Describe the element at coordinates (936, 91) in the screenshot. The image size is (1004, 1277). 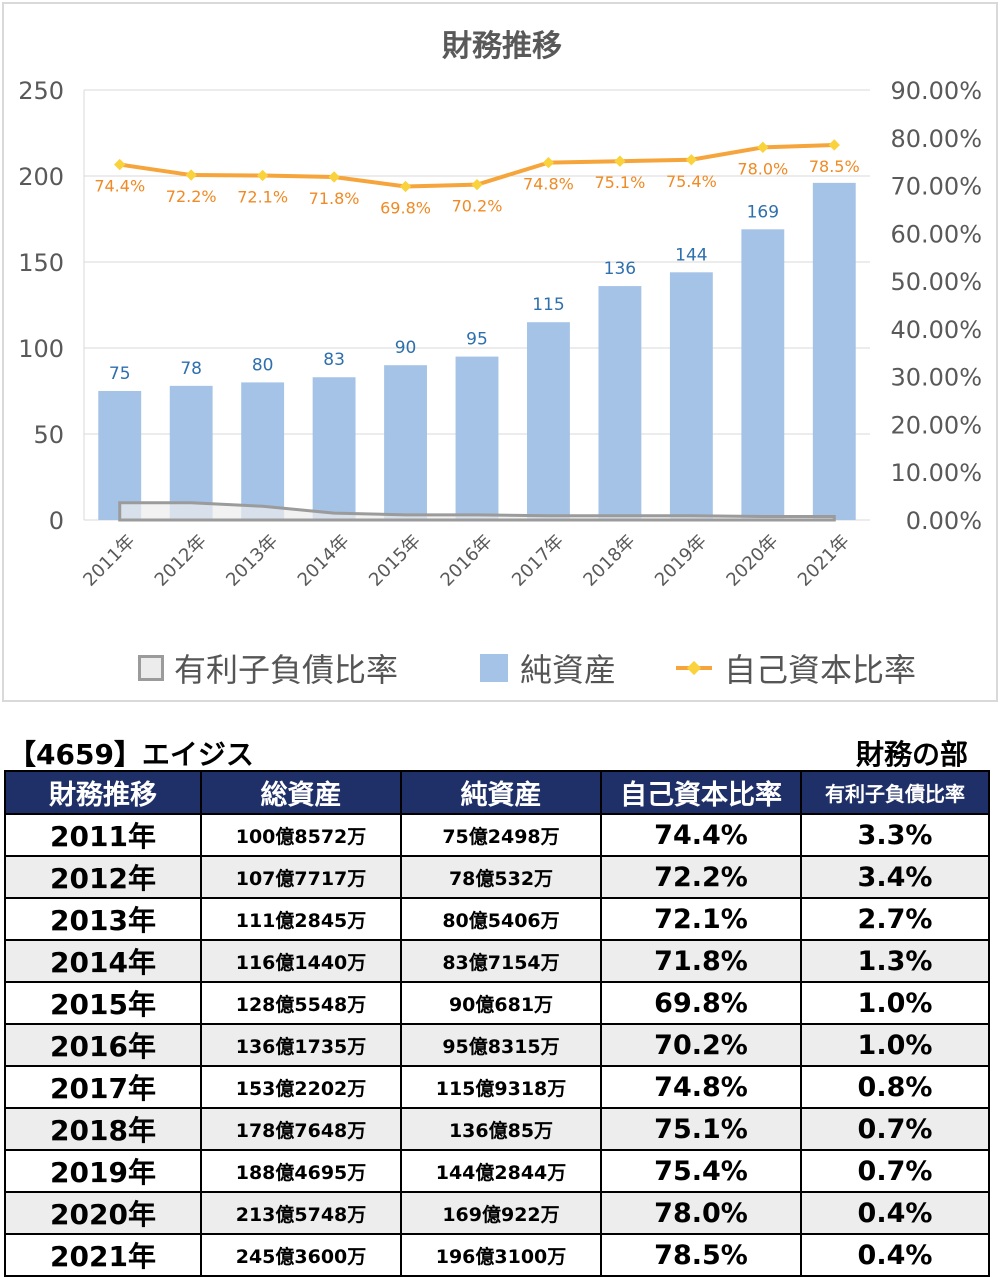
I see `right-axis-tick-label: 90.00%` at that location.